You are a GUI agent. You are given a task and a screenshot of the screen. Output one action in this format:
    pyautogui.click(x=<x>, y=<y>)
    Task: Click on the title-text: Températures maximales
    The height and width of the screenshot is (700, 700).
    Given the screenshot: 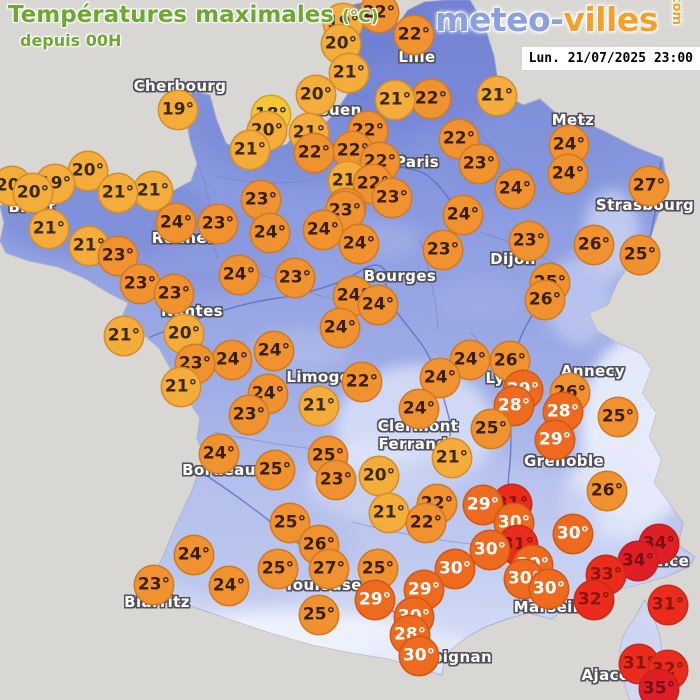 What is the action you would take?
    pyautogui.click(x=171, y=15)
    